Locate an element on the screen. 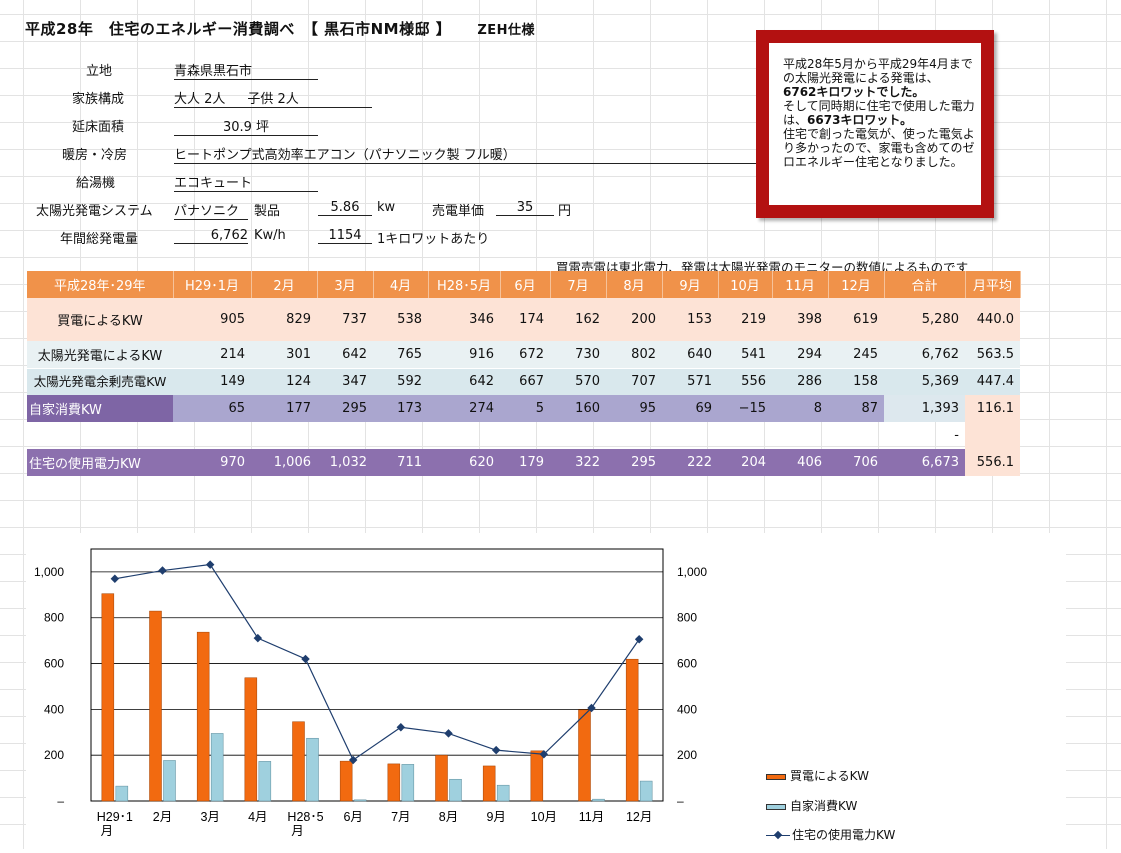  annual-per-kw: 1154 is located at coordinates (345, 236).